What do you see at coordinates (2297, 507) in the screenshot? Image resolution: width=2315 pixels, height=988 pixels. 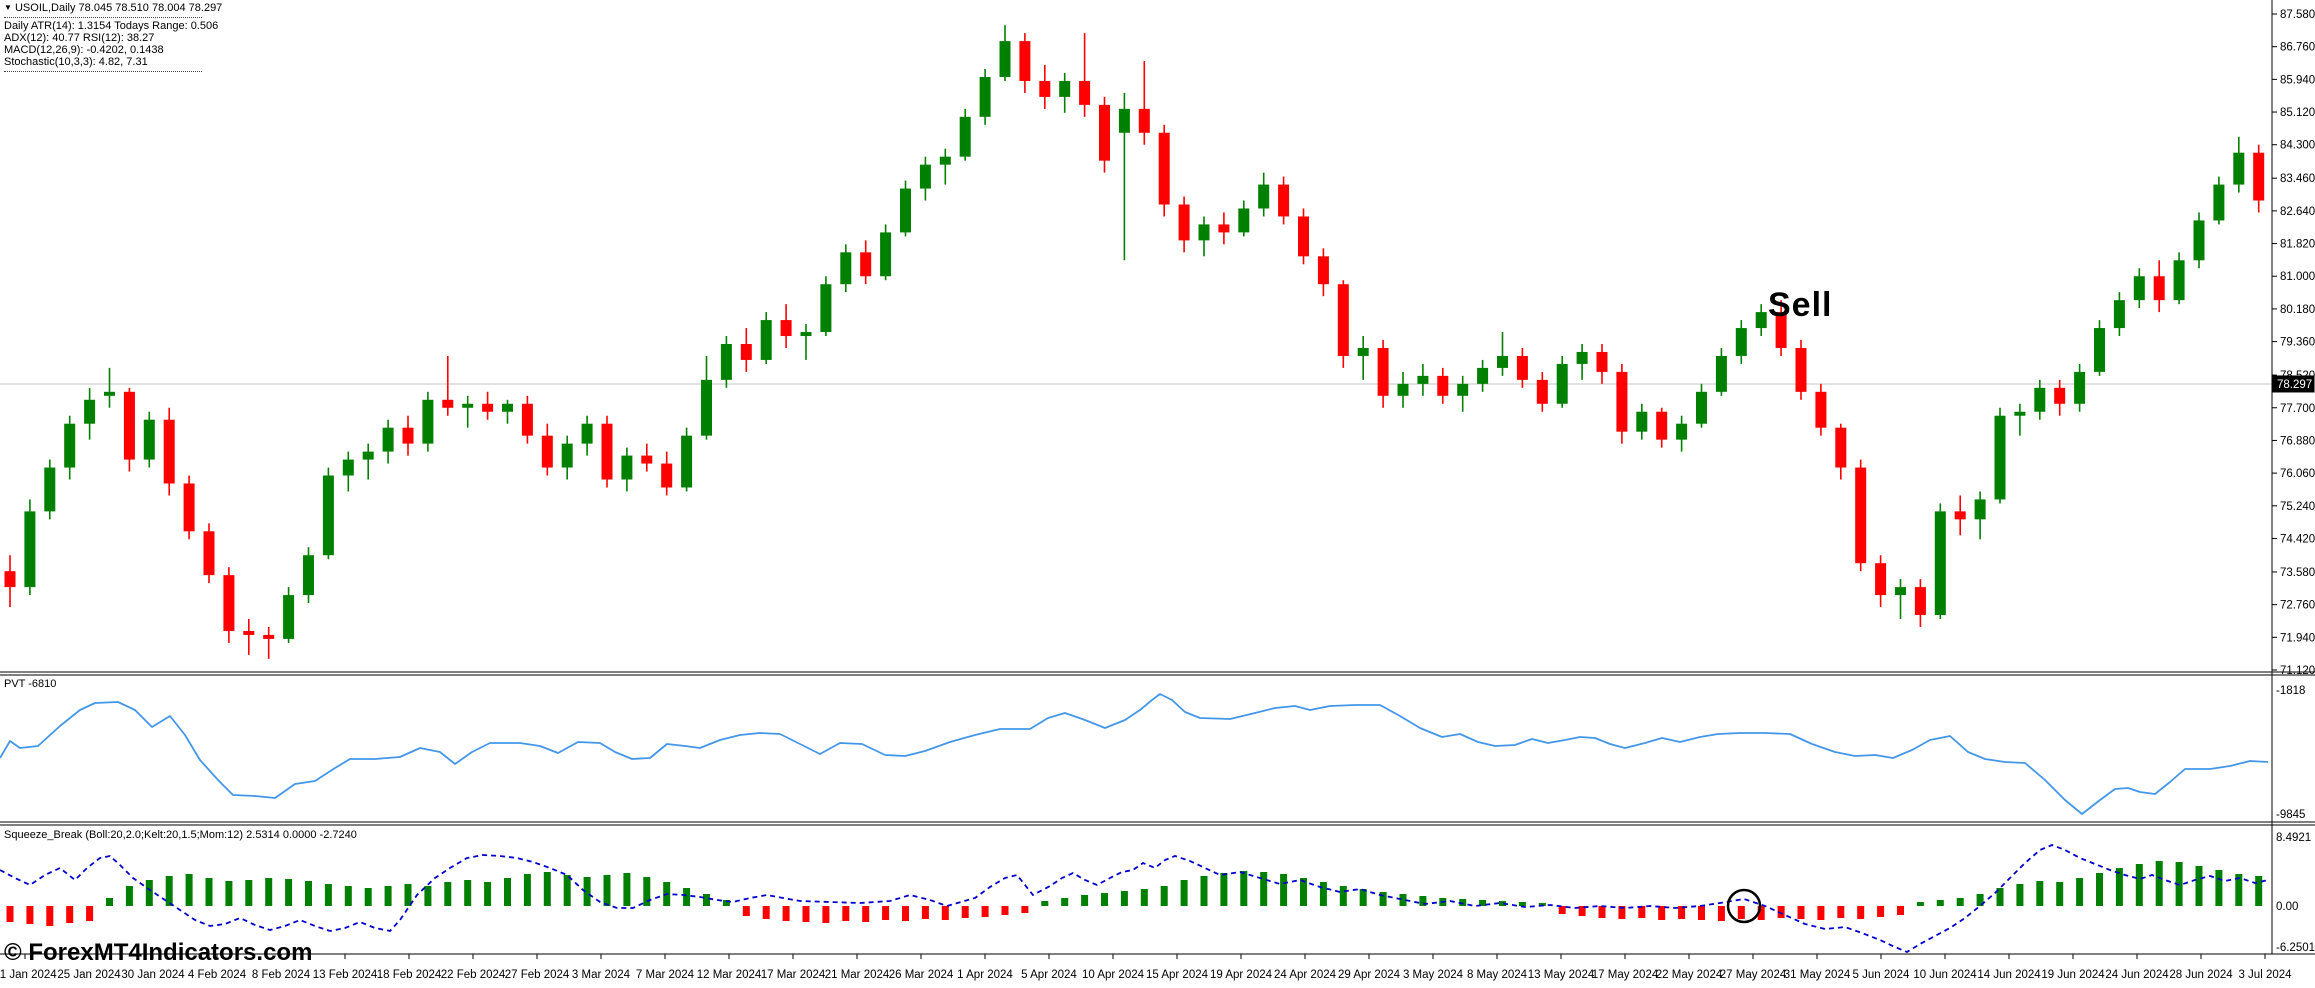 I see `price-axis-label: 75.240` at bounding box center [2297, 507].